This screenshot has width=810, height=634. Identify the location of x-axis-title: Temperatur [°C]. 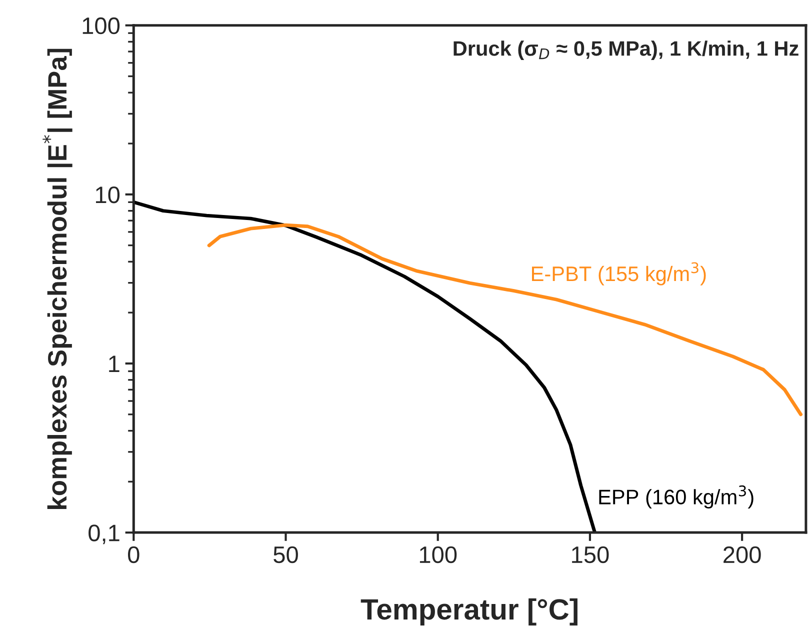
(469, 612).